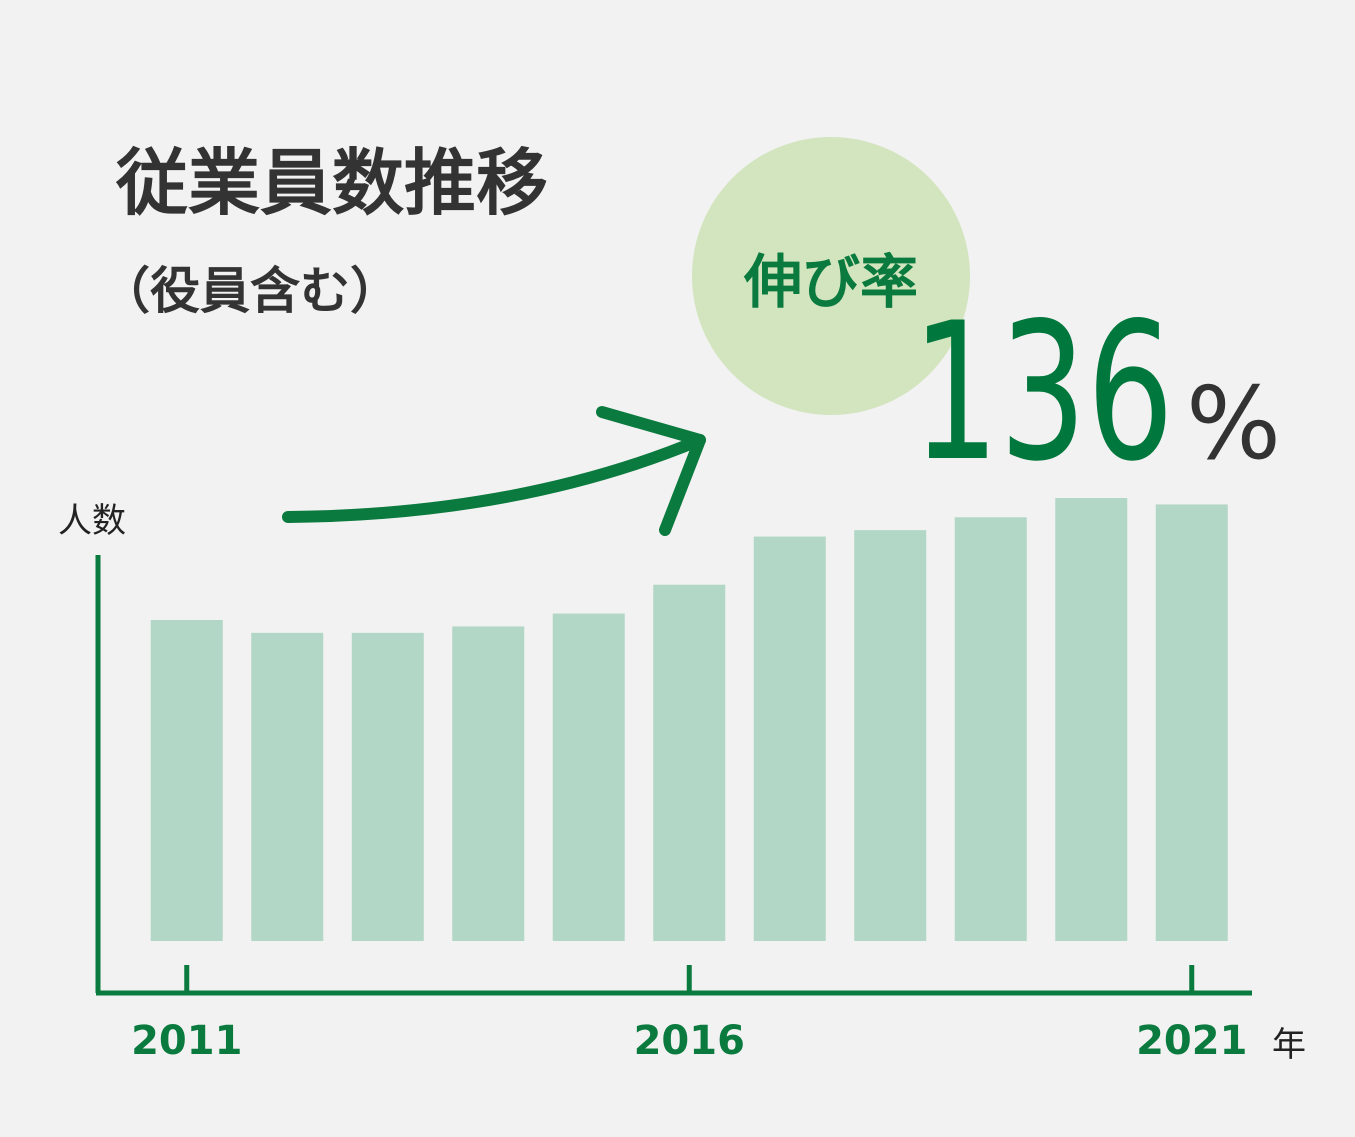  I want to click on growth-circle, so click(831, 276).